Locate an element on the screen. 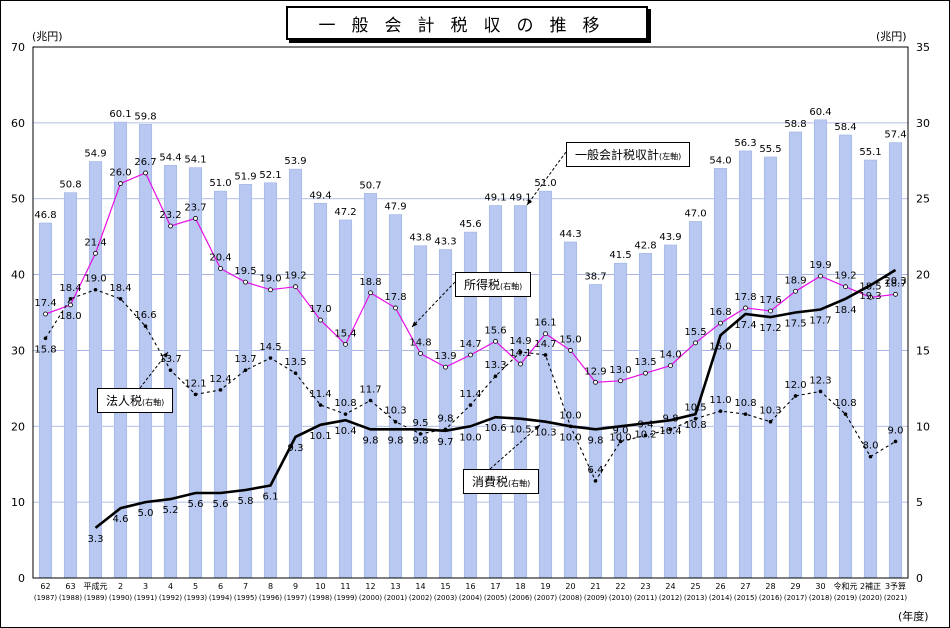 The width and height of the screenshot is (950, 628). point-label-income: 12.9 is located at coordinates (595, 371).